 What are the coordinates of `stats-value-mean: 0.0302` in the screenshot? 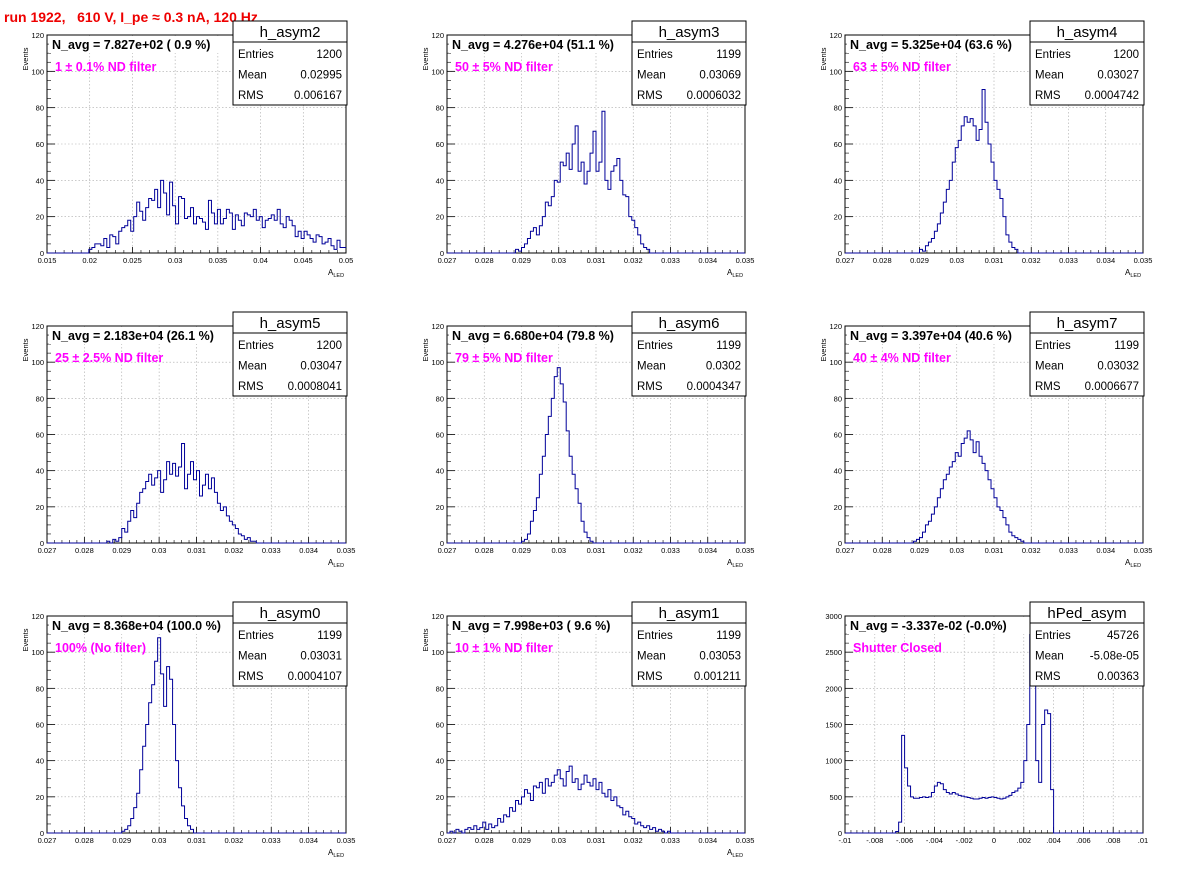 It's located at (723, 367).